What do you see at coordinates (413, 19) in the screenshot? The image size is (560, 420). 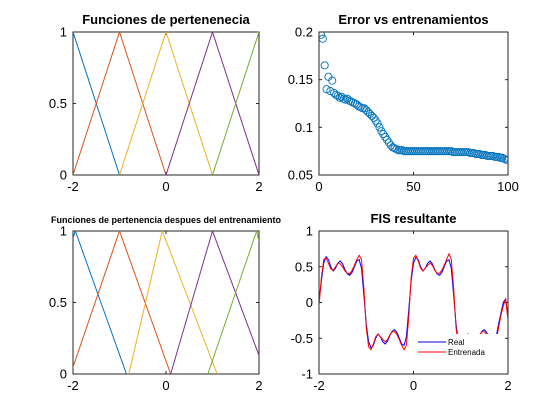 I see `chart-title: Error vs entrenamientos` at bounding box center [413, 19].